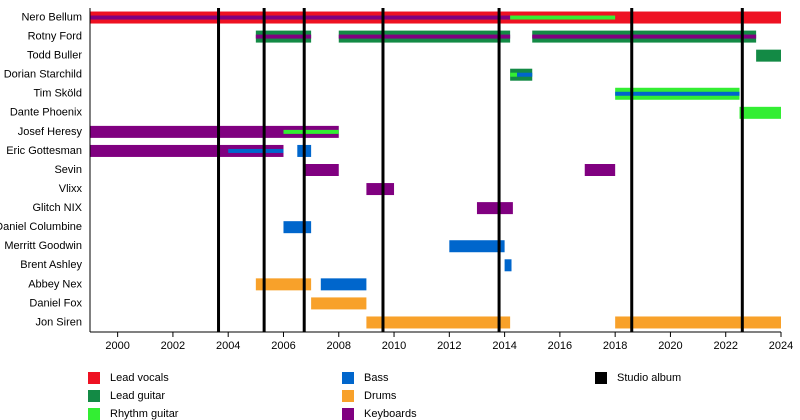 This screenshot has height=420, width=800. Describe the element at coordinates (283, 346) in the screenshot. I see `x-tick-label: 2006` at that location.